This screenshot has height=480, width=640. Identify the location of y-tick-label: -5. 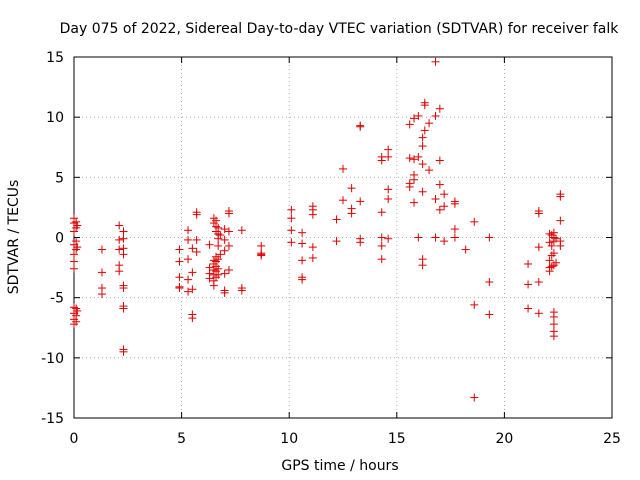
(57, 299).